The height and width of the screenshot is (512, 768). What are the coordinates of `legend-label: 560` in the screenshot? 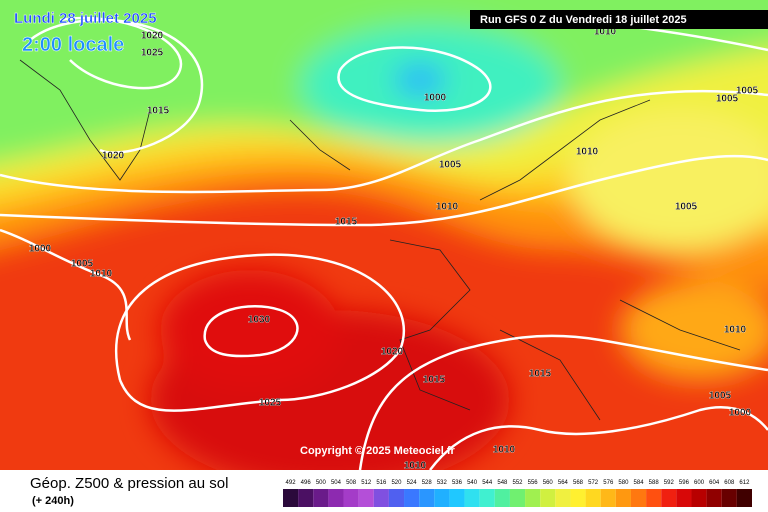 It's located at (548, 483).